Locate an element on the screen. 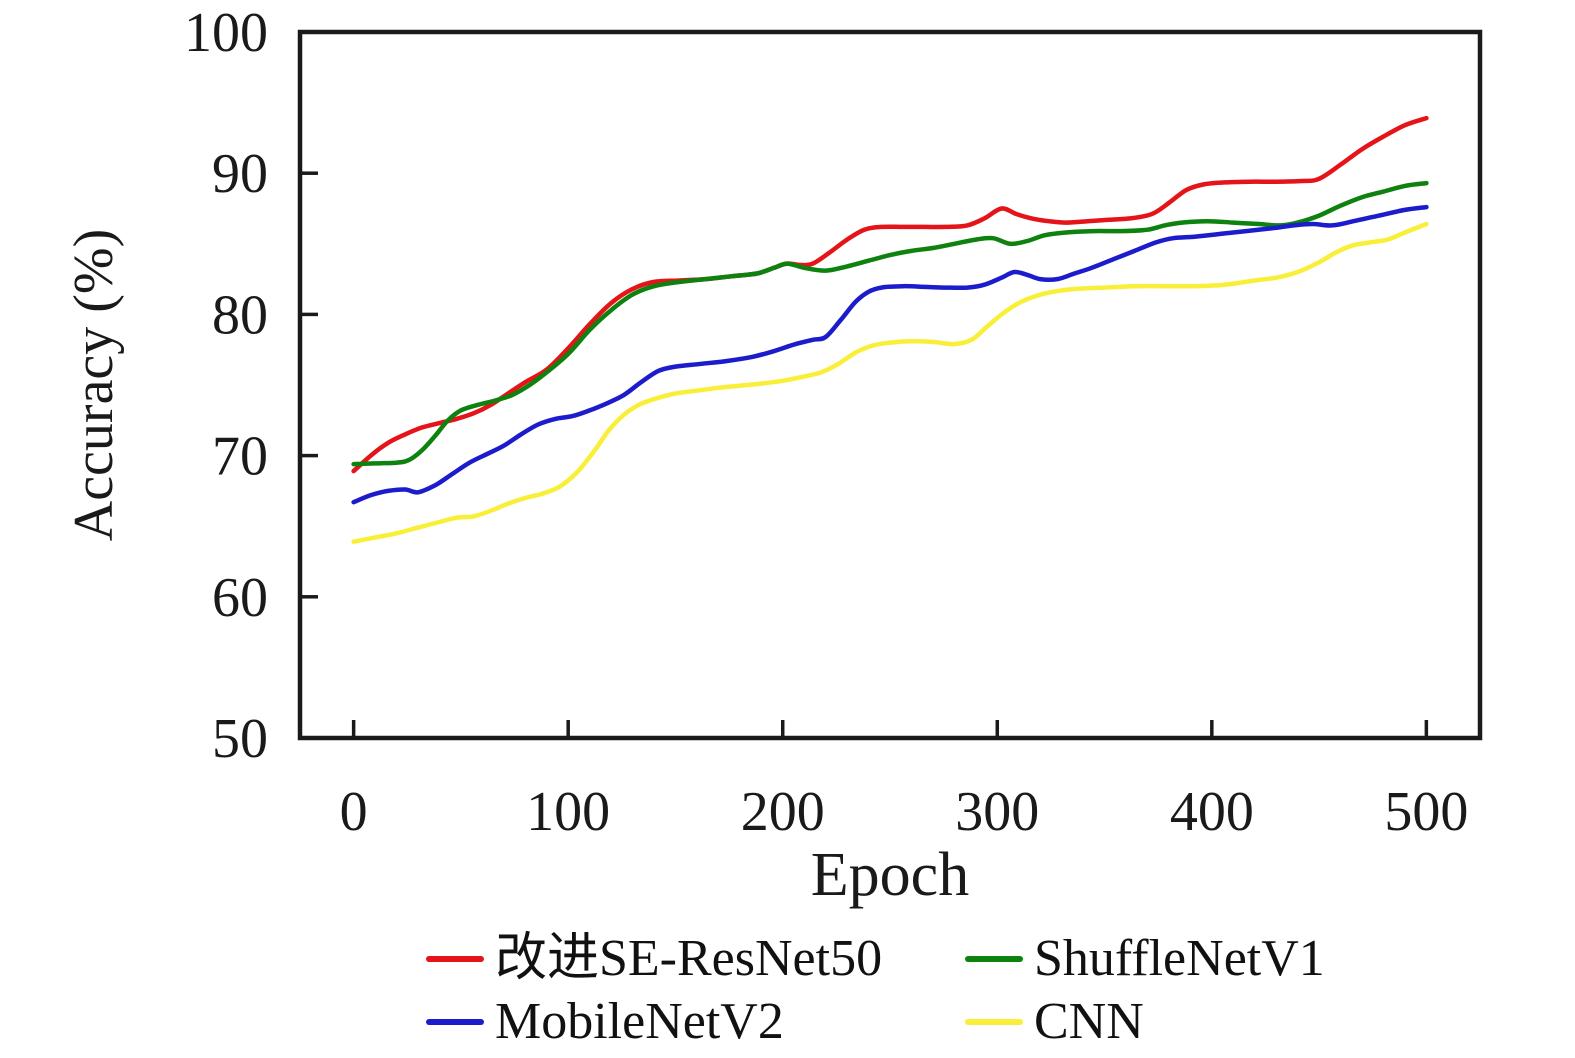  legend-item-cnn: CNN is located at coordinates (1054, 1022).